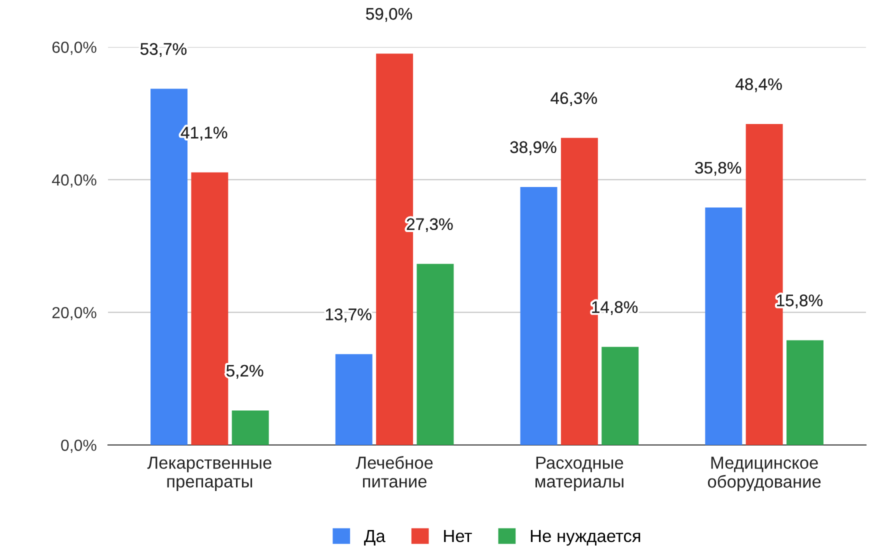 The image size is (869, 549). Describe the element at coordinates (573, 99) in the screenshot. I see `data-label: 46,3%` at that location.